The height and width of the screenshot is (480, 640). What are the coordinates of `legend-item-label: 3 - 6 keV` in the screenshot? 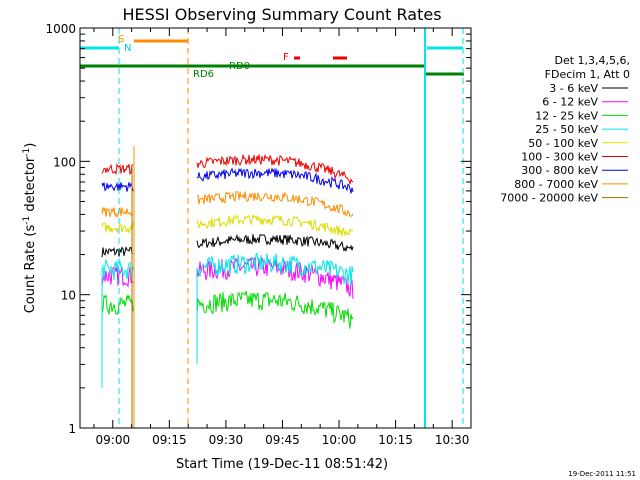 It's located at (573, 88).